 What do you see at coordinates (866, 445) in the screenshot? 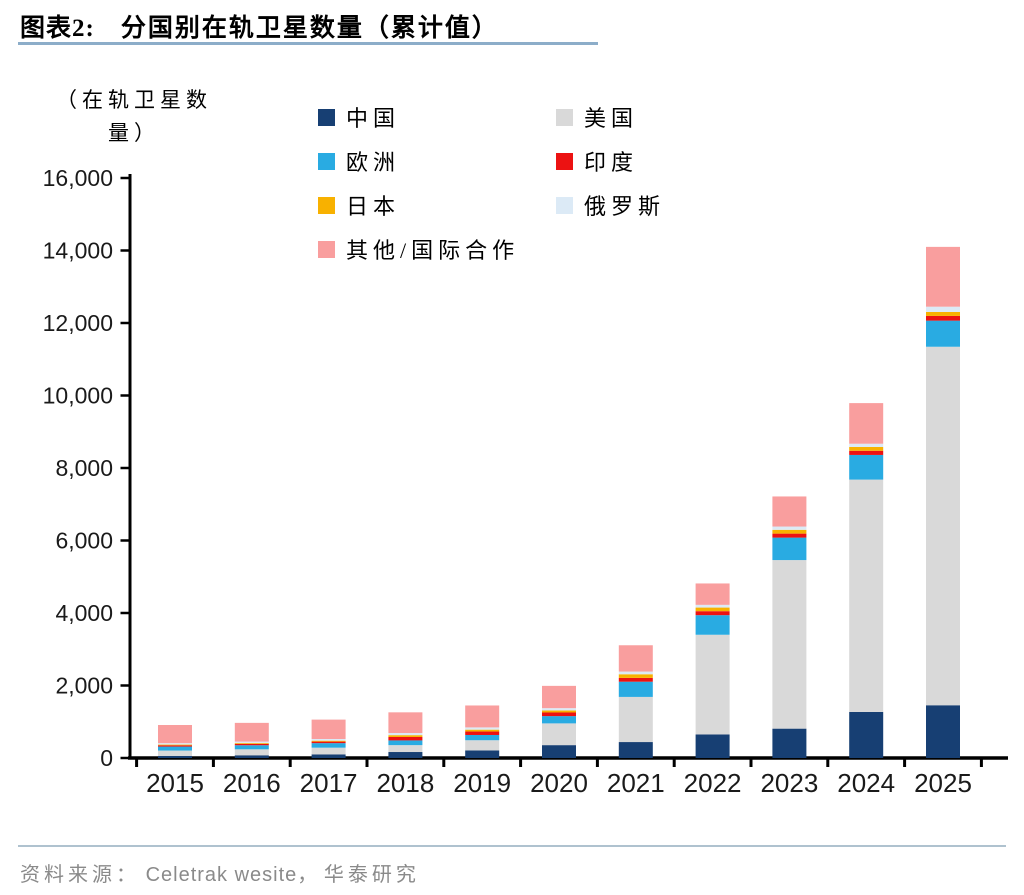
I see `bar-segment-2024-俄罗斯` at bounding box center [866, 445].